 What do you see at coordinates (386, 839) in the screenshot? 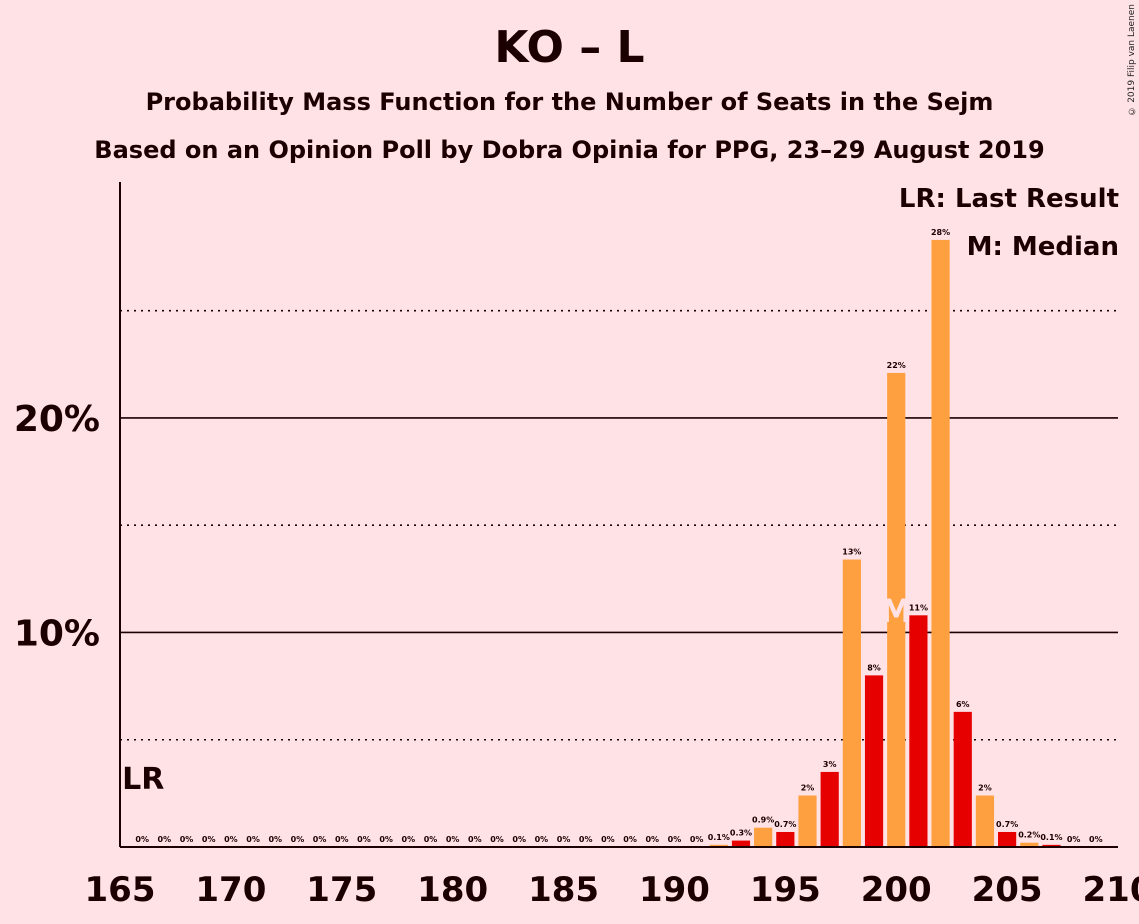
I see `bar-label-seat-177: 0%` at bounding box center [386, 839].